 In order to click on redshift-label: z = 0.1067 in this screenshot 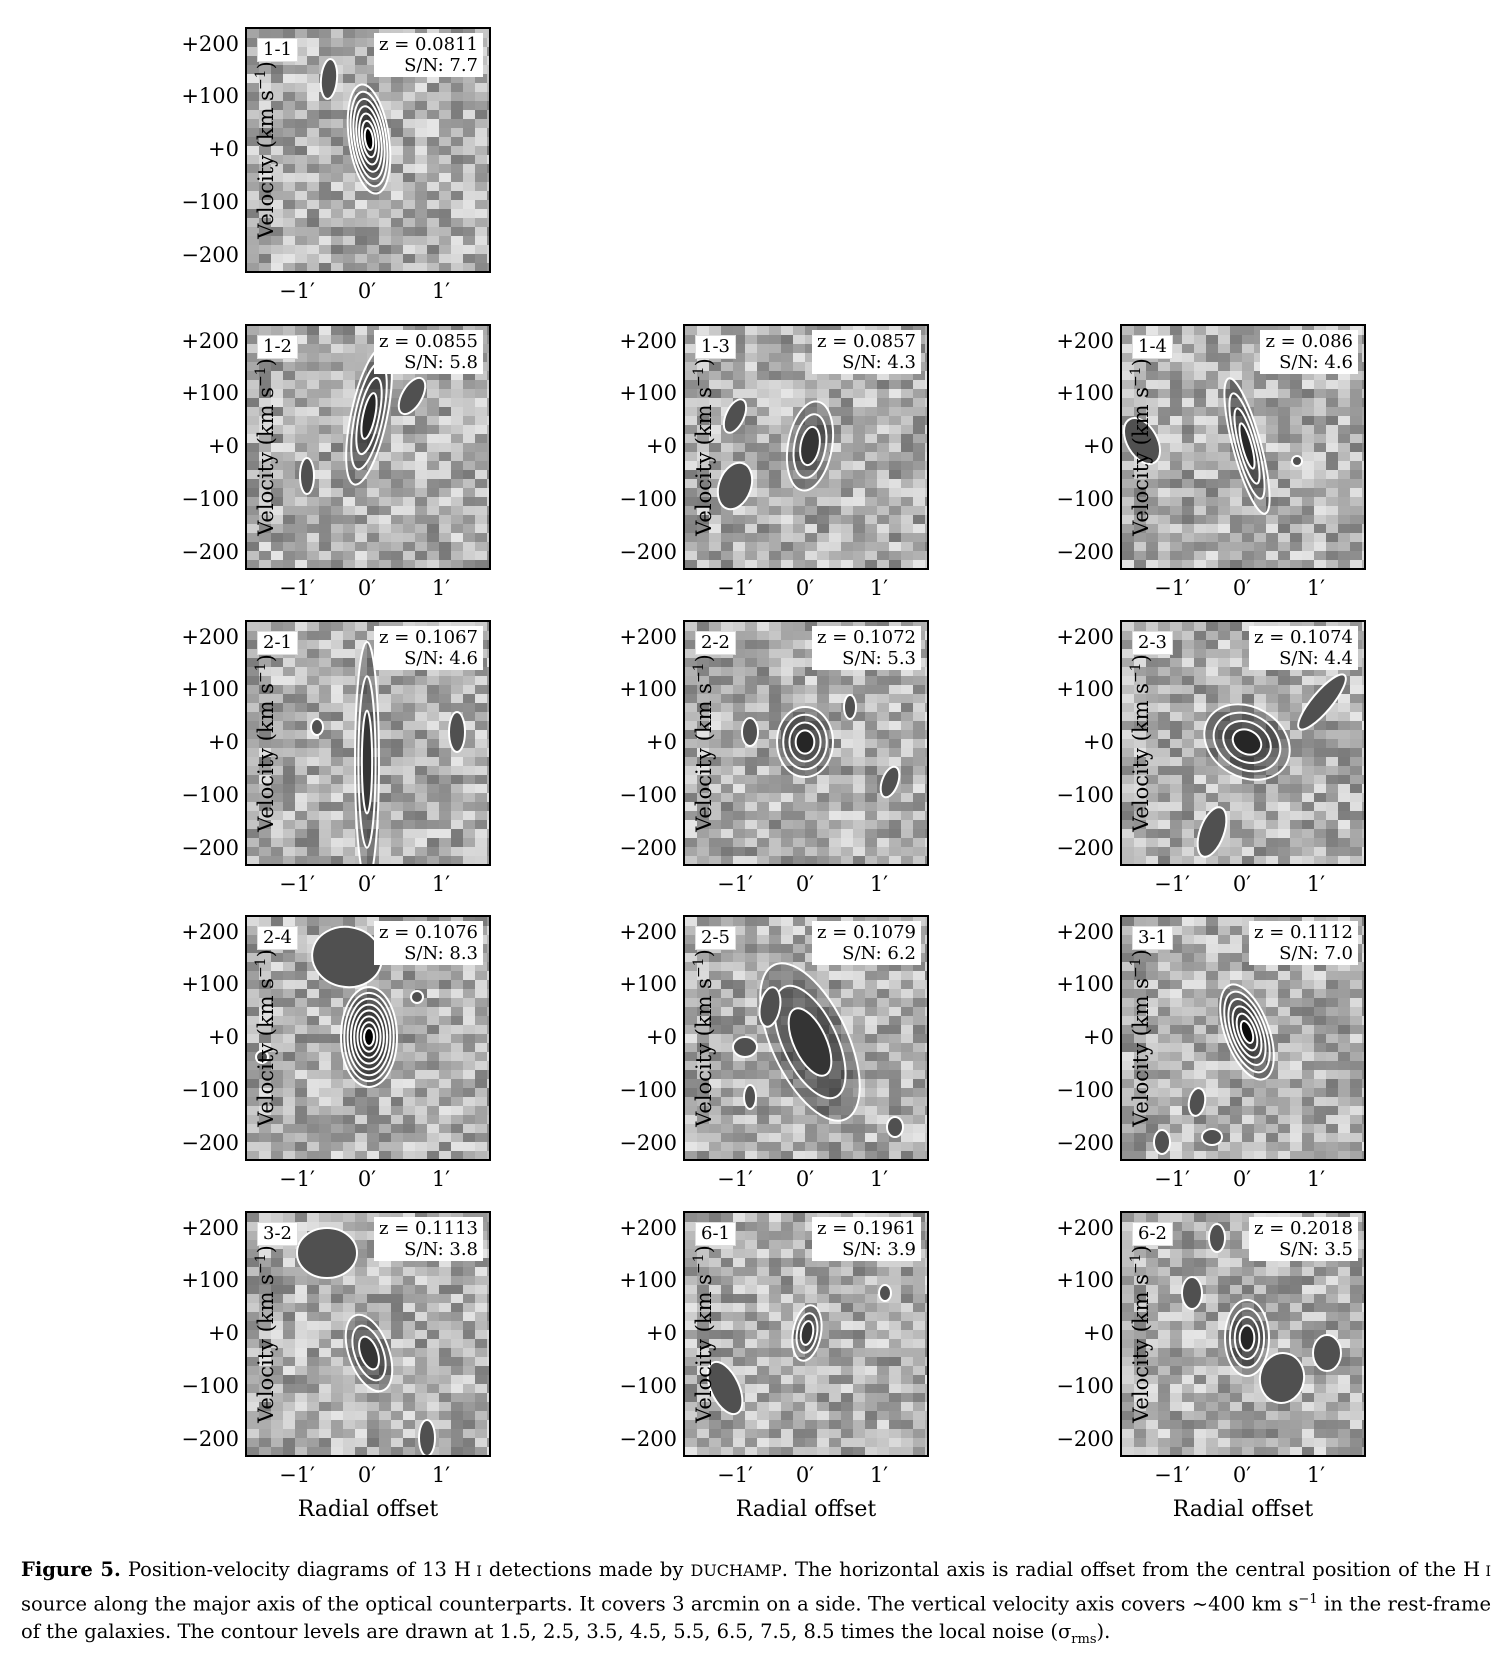, I will do `click(428, 637)`.